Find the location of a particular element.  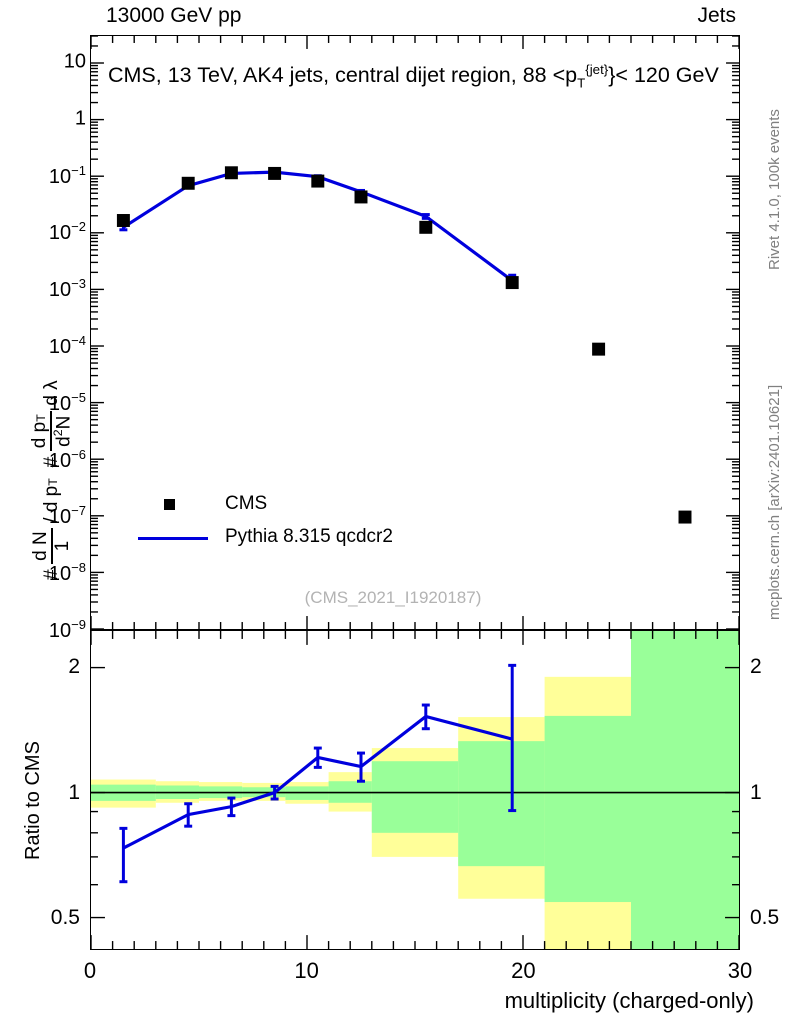

title-sub: T is located at coordinates (581, 83).